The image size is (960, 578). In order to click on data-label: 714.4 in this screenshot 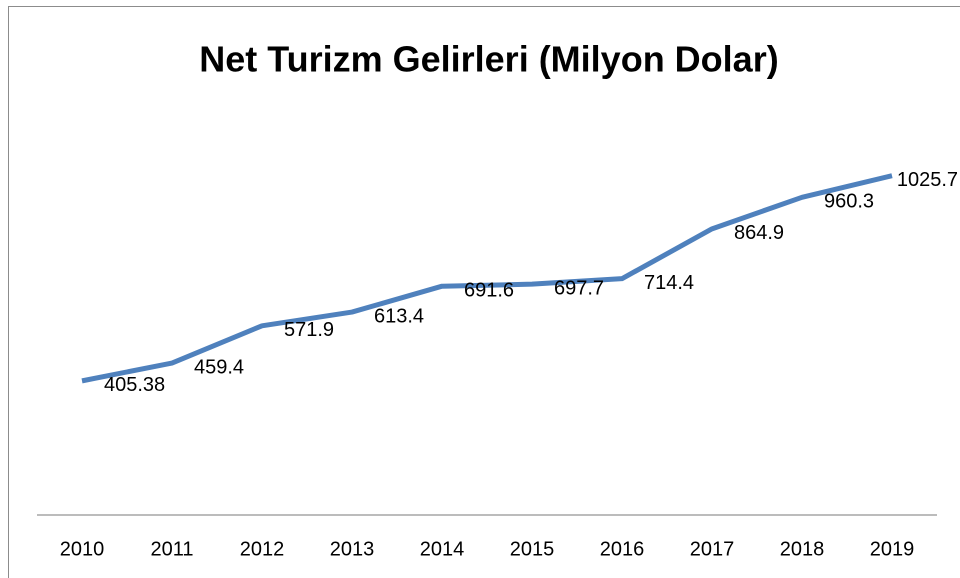, I will do `click(669, 283)`.